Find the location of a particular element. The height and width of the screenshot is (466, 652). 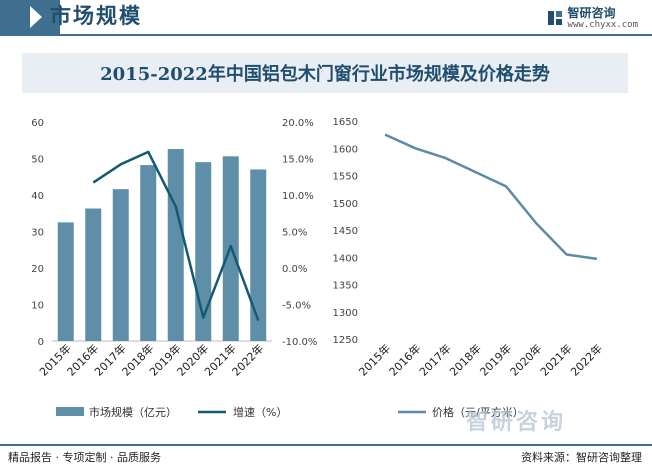

growth-rate-line is located at coordinates (176, 236).